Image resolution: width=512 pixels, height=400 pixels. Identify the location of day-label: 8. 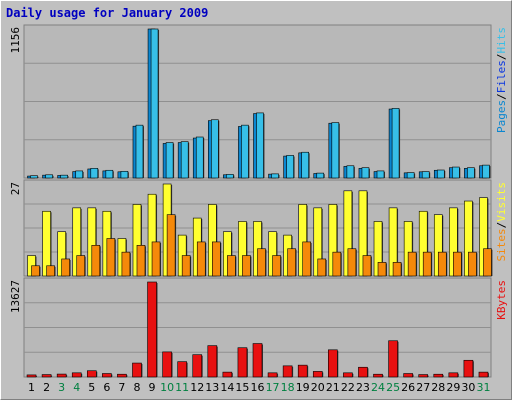
(136, 387).